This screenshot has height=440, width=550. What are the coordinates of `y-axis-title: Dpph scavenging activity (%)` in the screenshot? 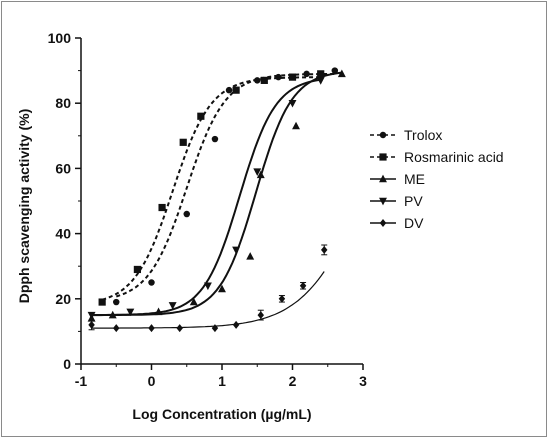 It's located at (24, 206).